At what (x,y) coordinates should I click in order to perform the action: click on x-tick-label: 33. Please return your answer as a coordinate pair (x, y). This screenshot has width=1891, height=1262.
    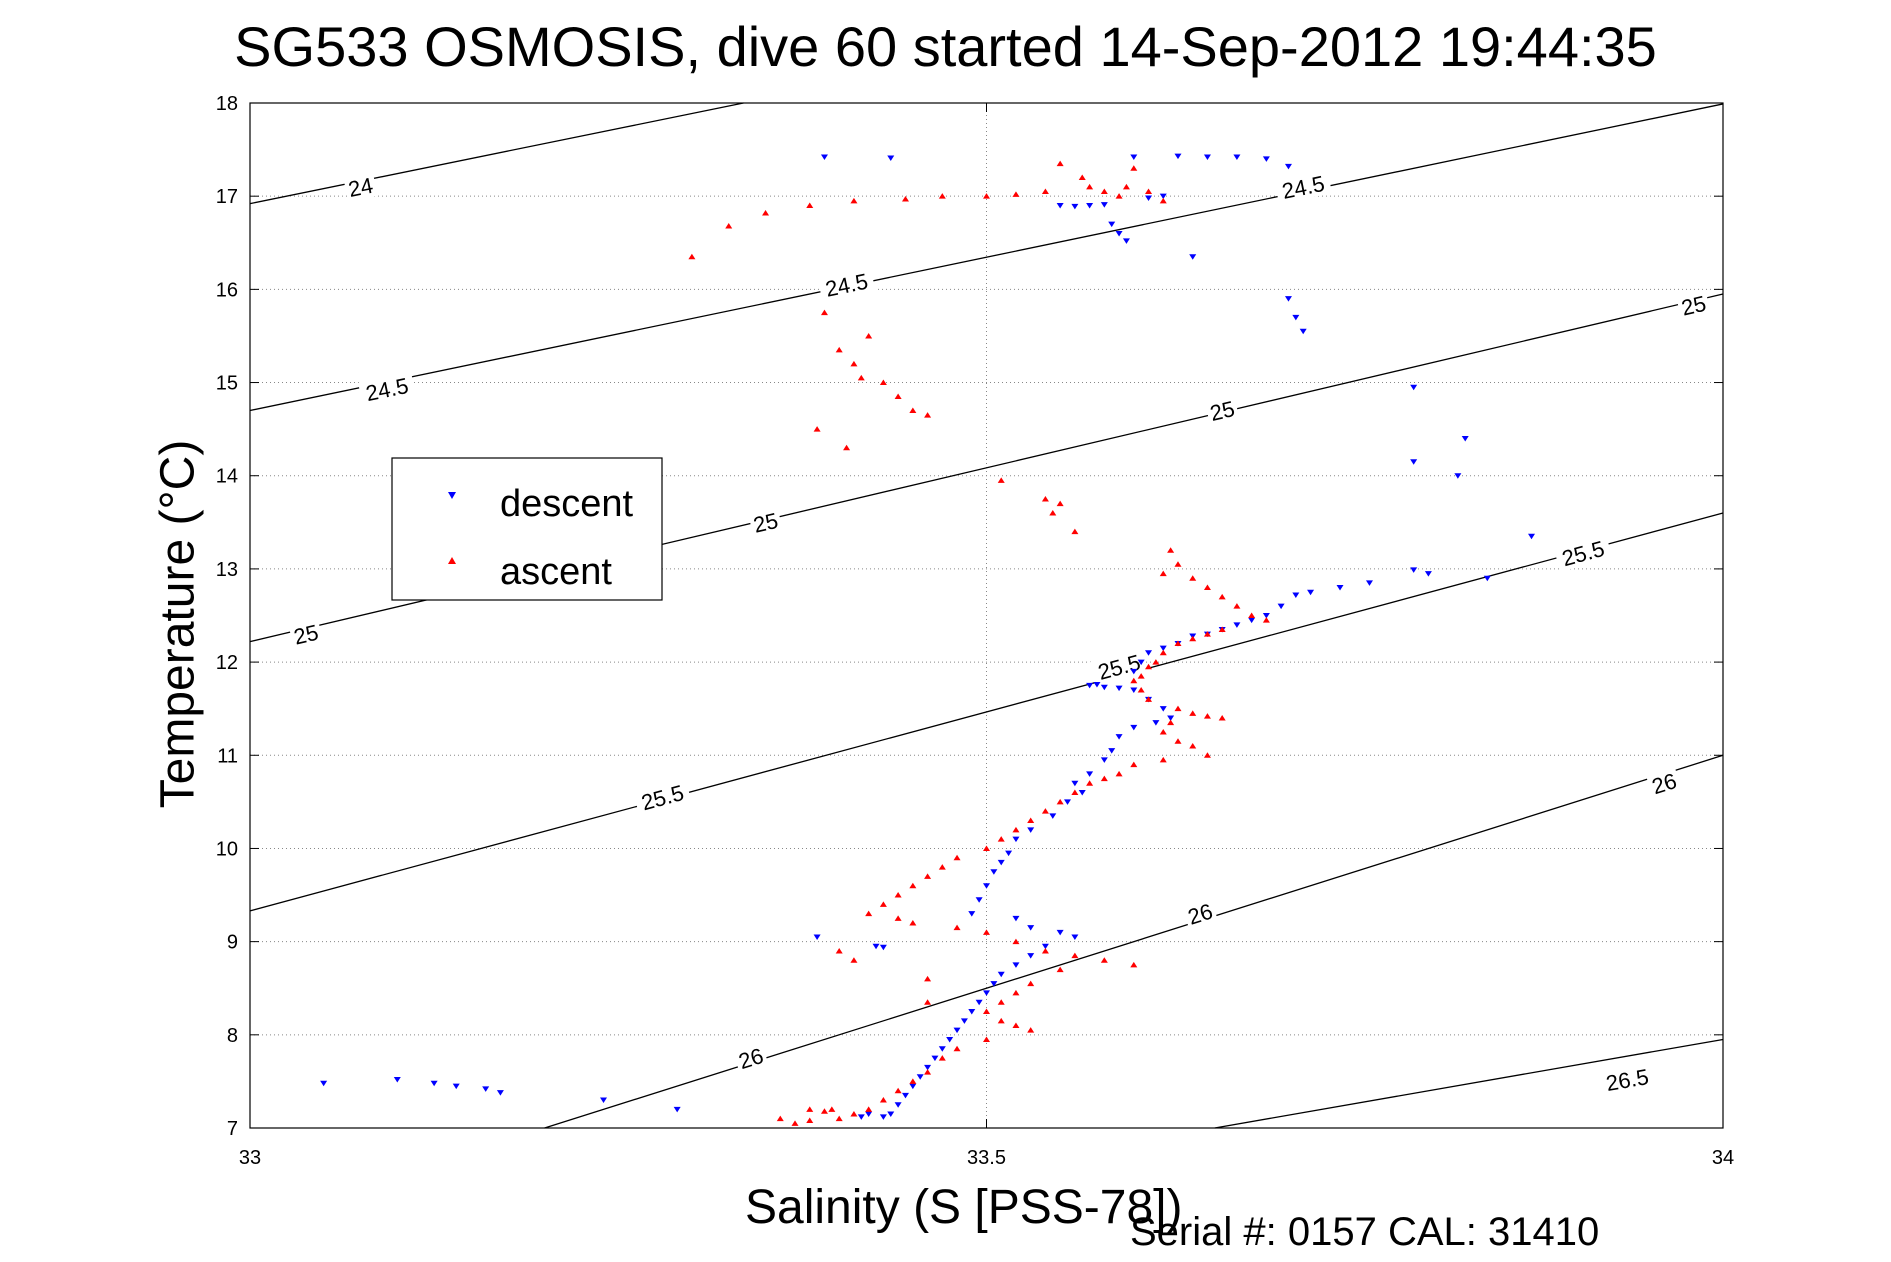
    Looking at the image, I should click on (250, 1158).